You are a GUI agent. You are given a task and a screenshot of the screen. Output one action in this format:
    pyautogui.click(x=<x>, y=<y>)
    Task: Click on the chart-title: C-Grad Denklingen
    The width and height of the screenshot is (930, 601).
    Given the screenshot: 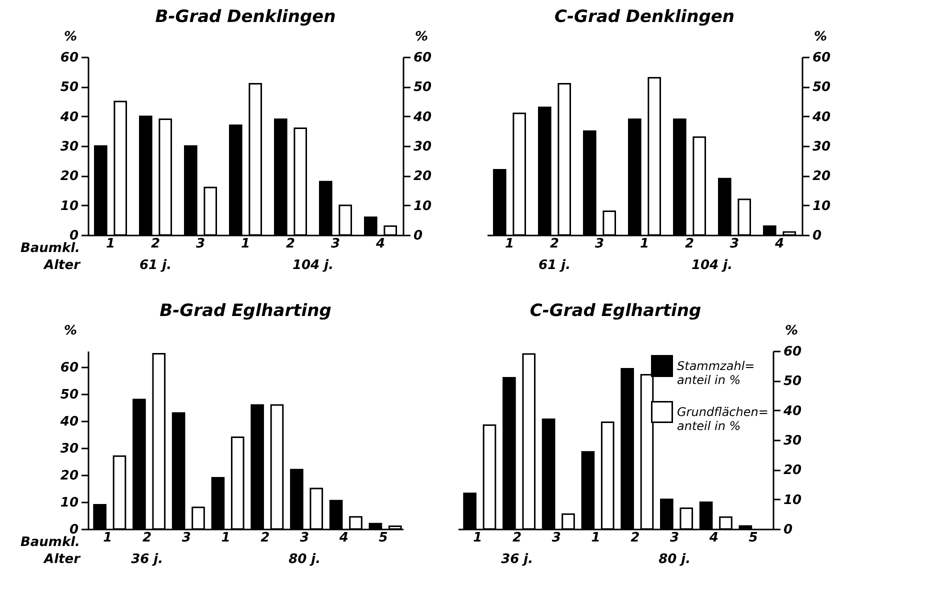 What is the action you would take?
    pyautogui.click(x=644, y=17)
    